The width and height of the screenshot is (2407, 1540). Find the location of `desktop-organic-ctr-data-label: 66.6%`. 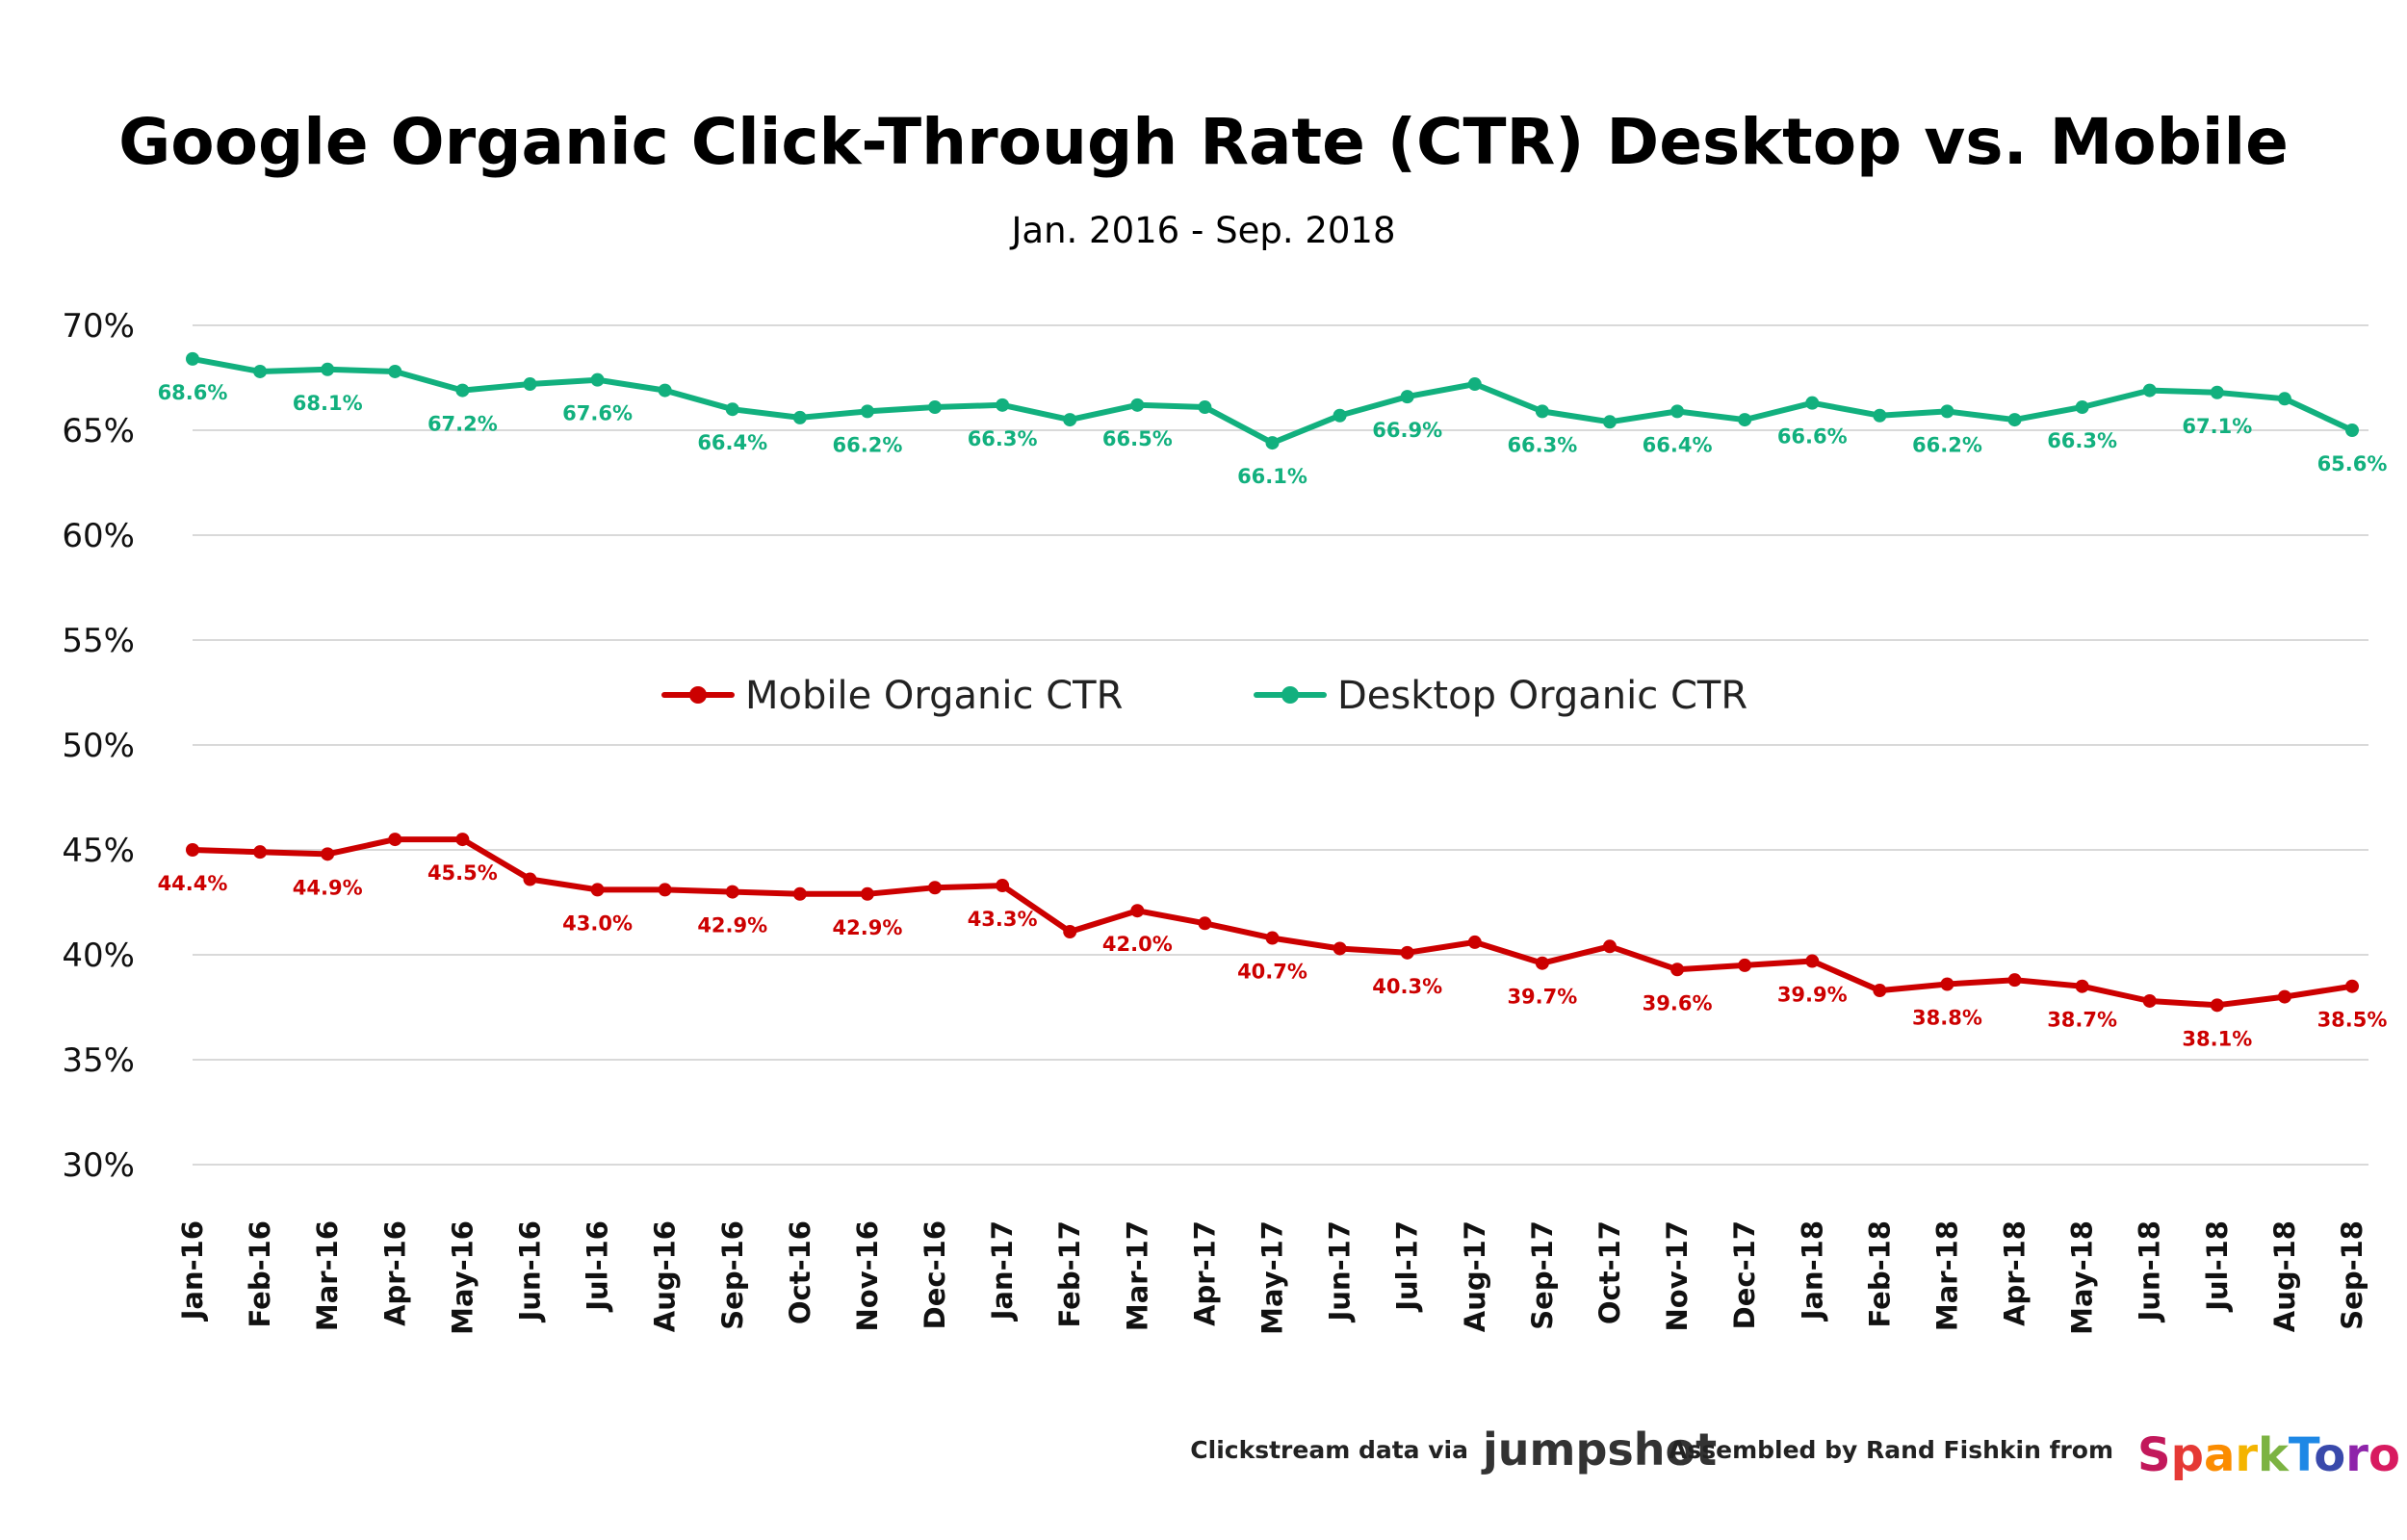

desktop-organic-ctr-data-label: 66.6% is located at coordinates (1812, 437).